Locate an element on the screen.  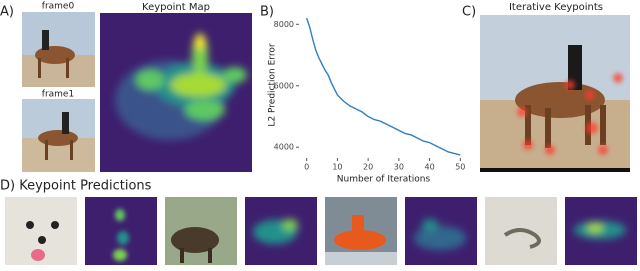
panel-label: A) is located at coordinates (7, 12).